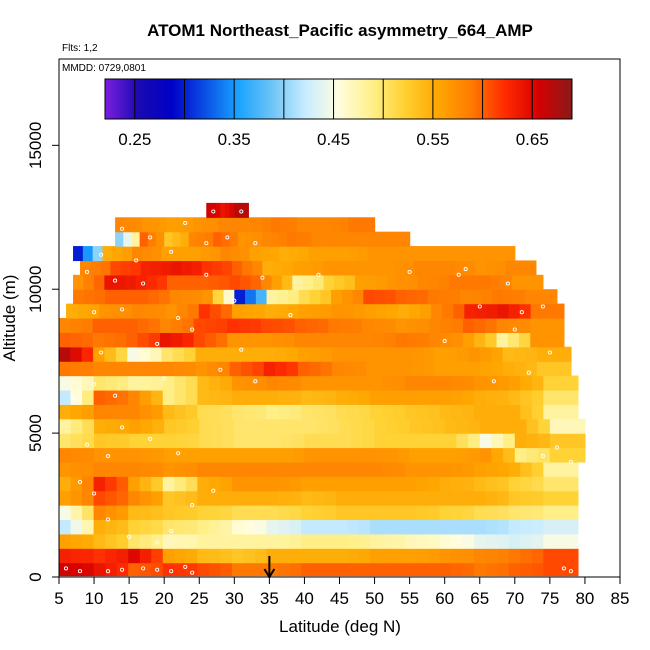 Image resolution: width=650 pixels, height=650 pixels. I want to click on x-tick-label: 30, so click(234, 598).